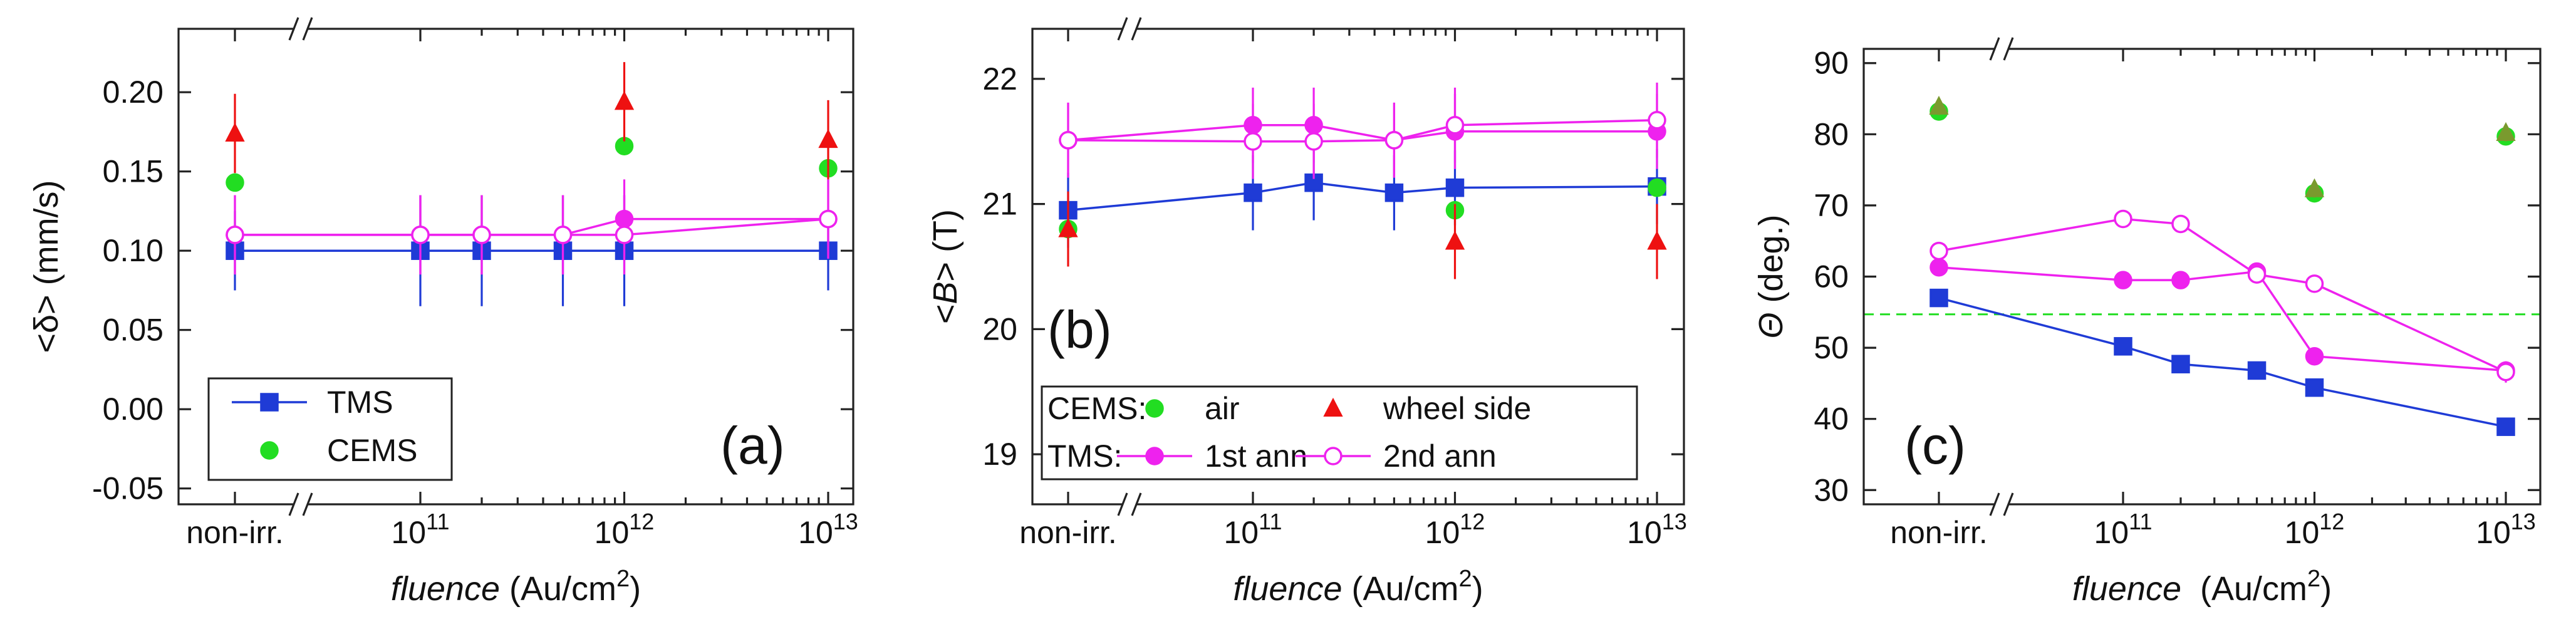 The width and height of the screenshot is (2576, 639). I want to click on y-axis-label: <δ> (mm/s), so click(46, 266).